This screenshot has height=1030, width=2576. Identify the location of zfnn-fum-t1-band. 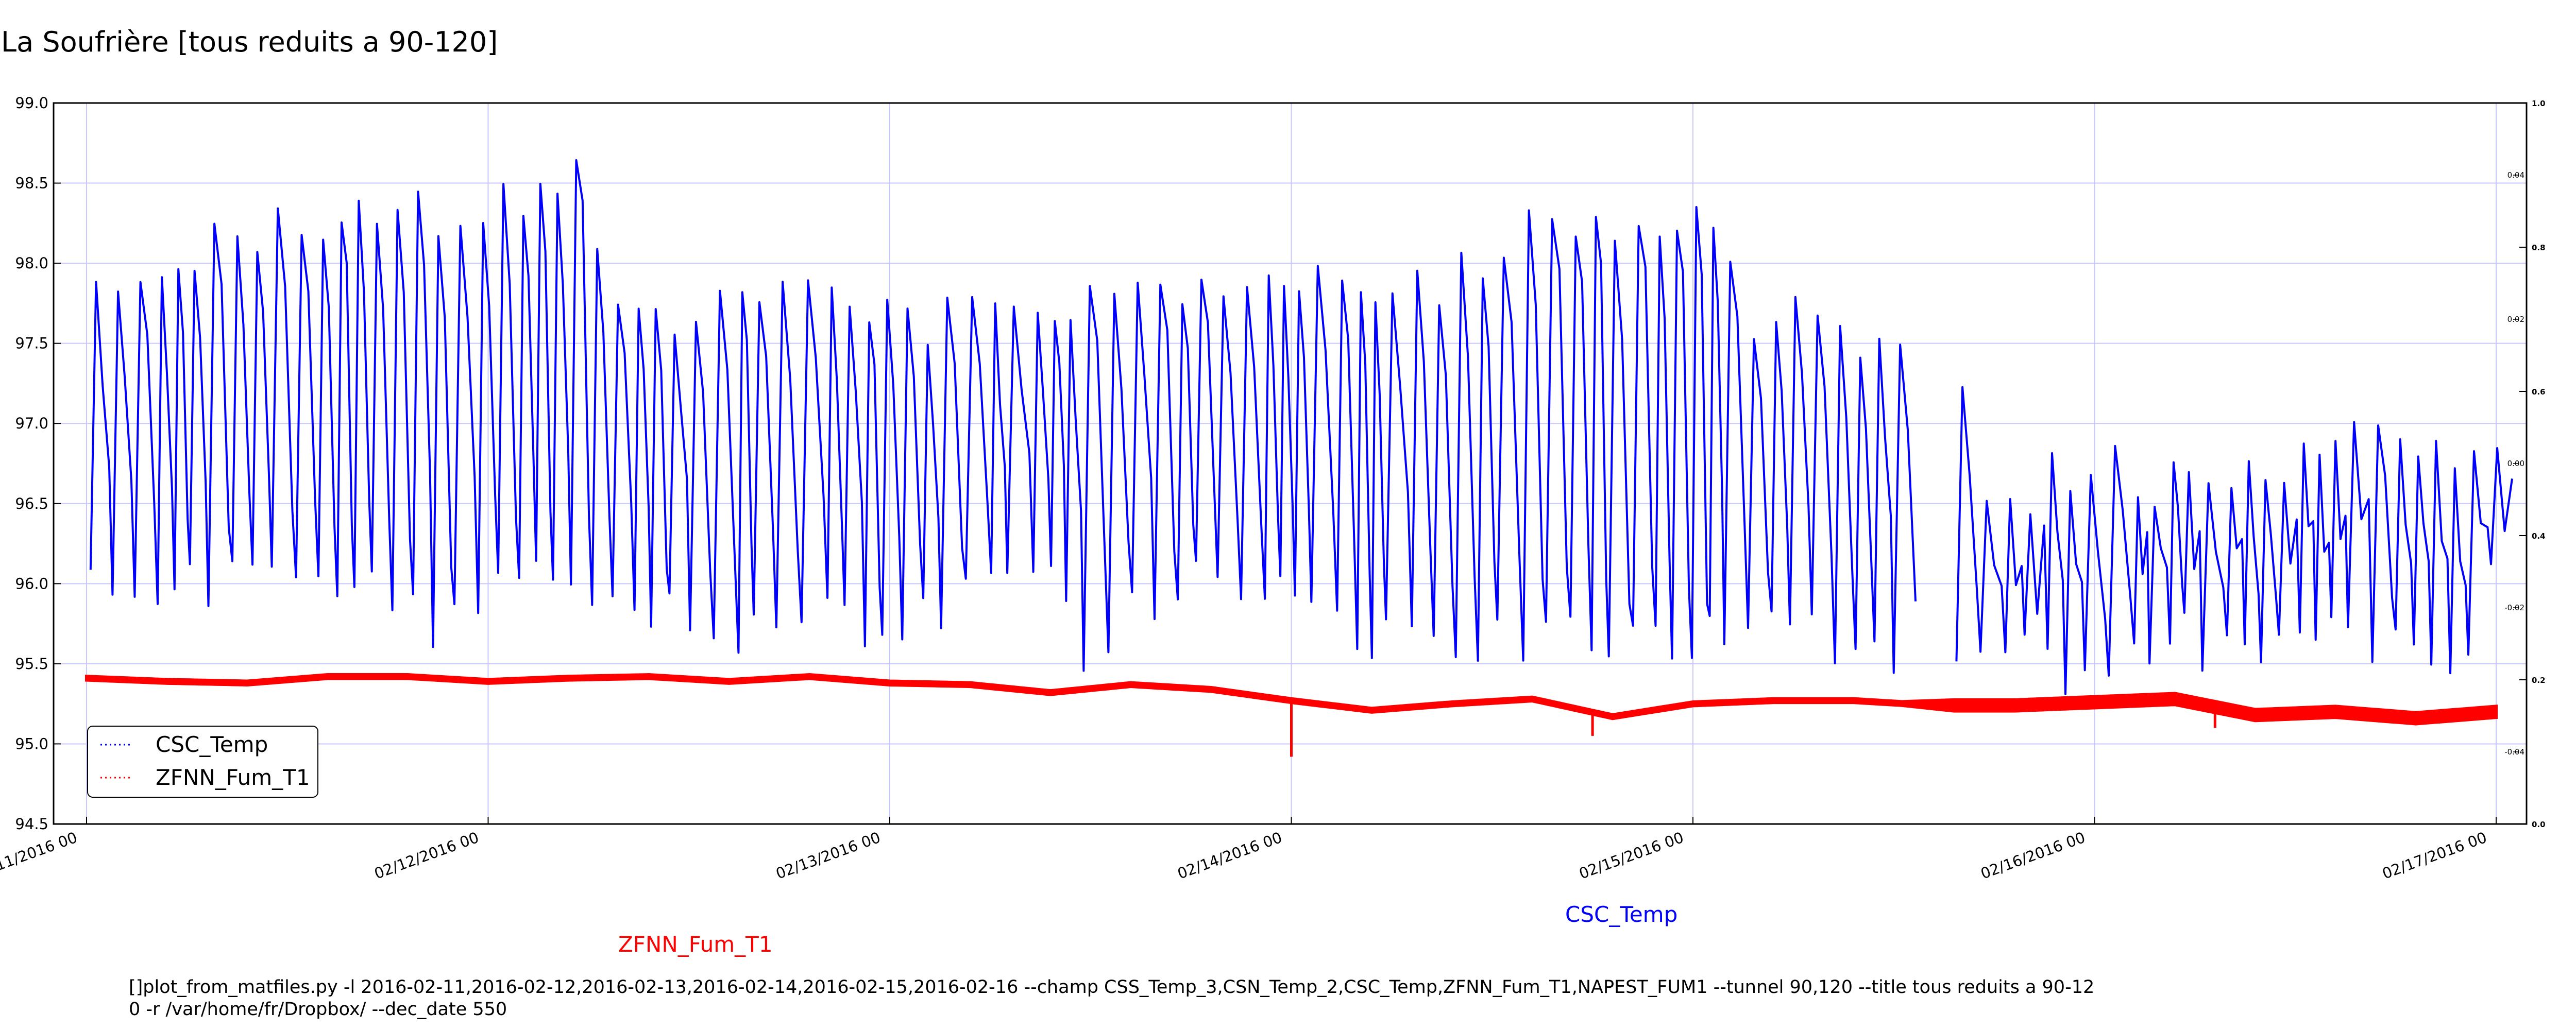
(1291, 700).